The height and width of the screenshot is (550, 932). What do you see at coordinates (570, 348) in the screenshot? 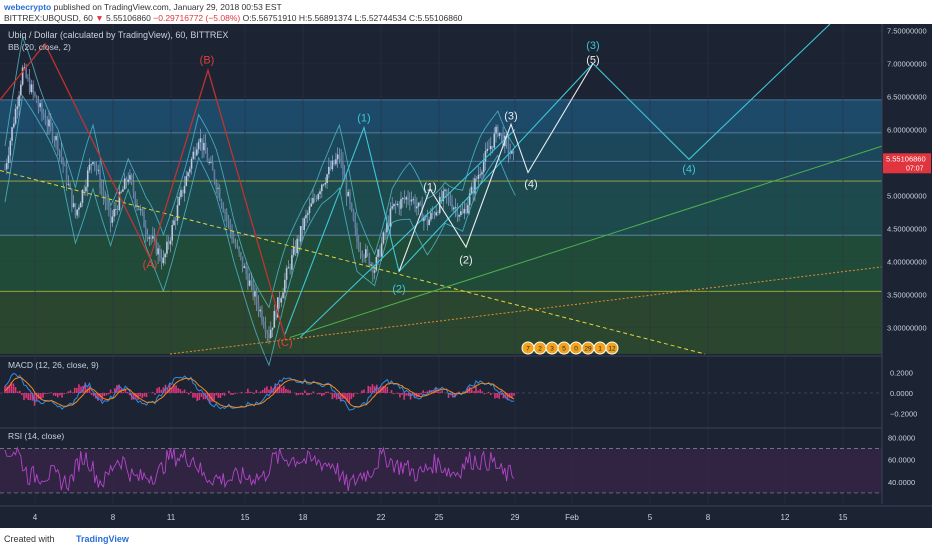
I see `event-markers: 7 2 3 5 0 29 1 12` at bounding box center [570, 348].